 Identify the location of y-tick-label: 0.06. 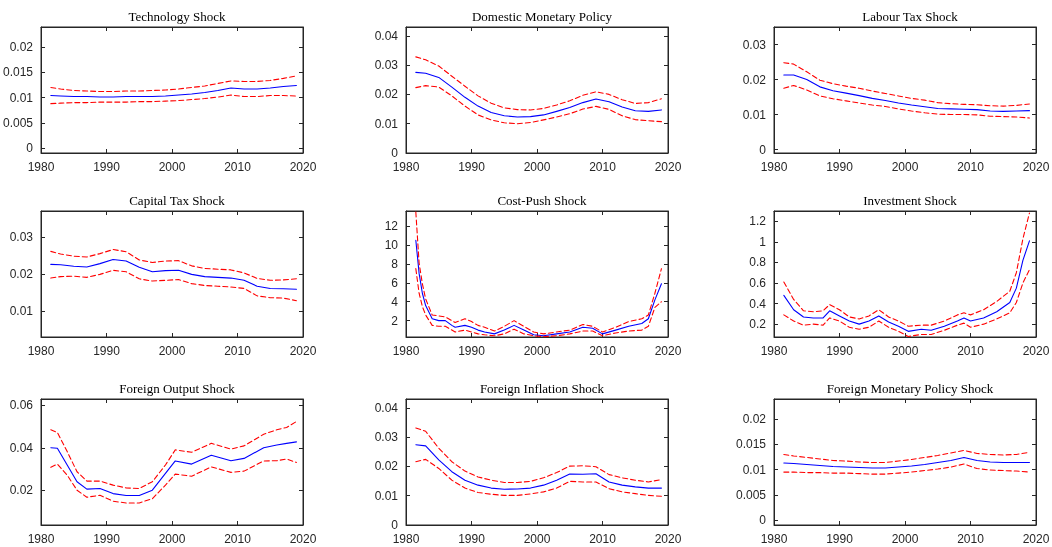
(21, 405).